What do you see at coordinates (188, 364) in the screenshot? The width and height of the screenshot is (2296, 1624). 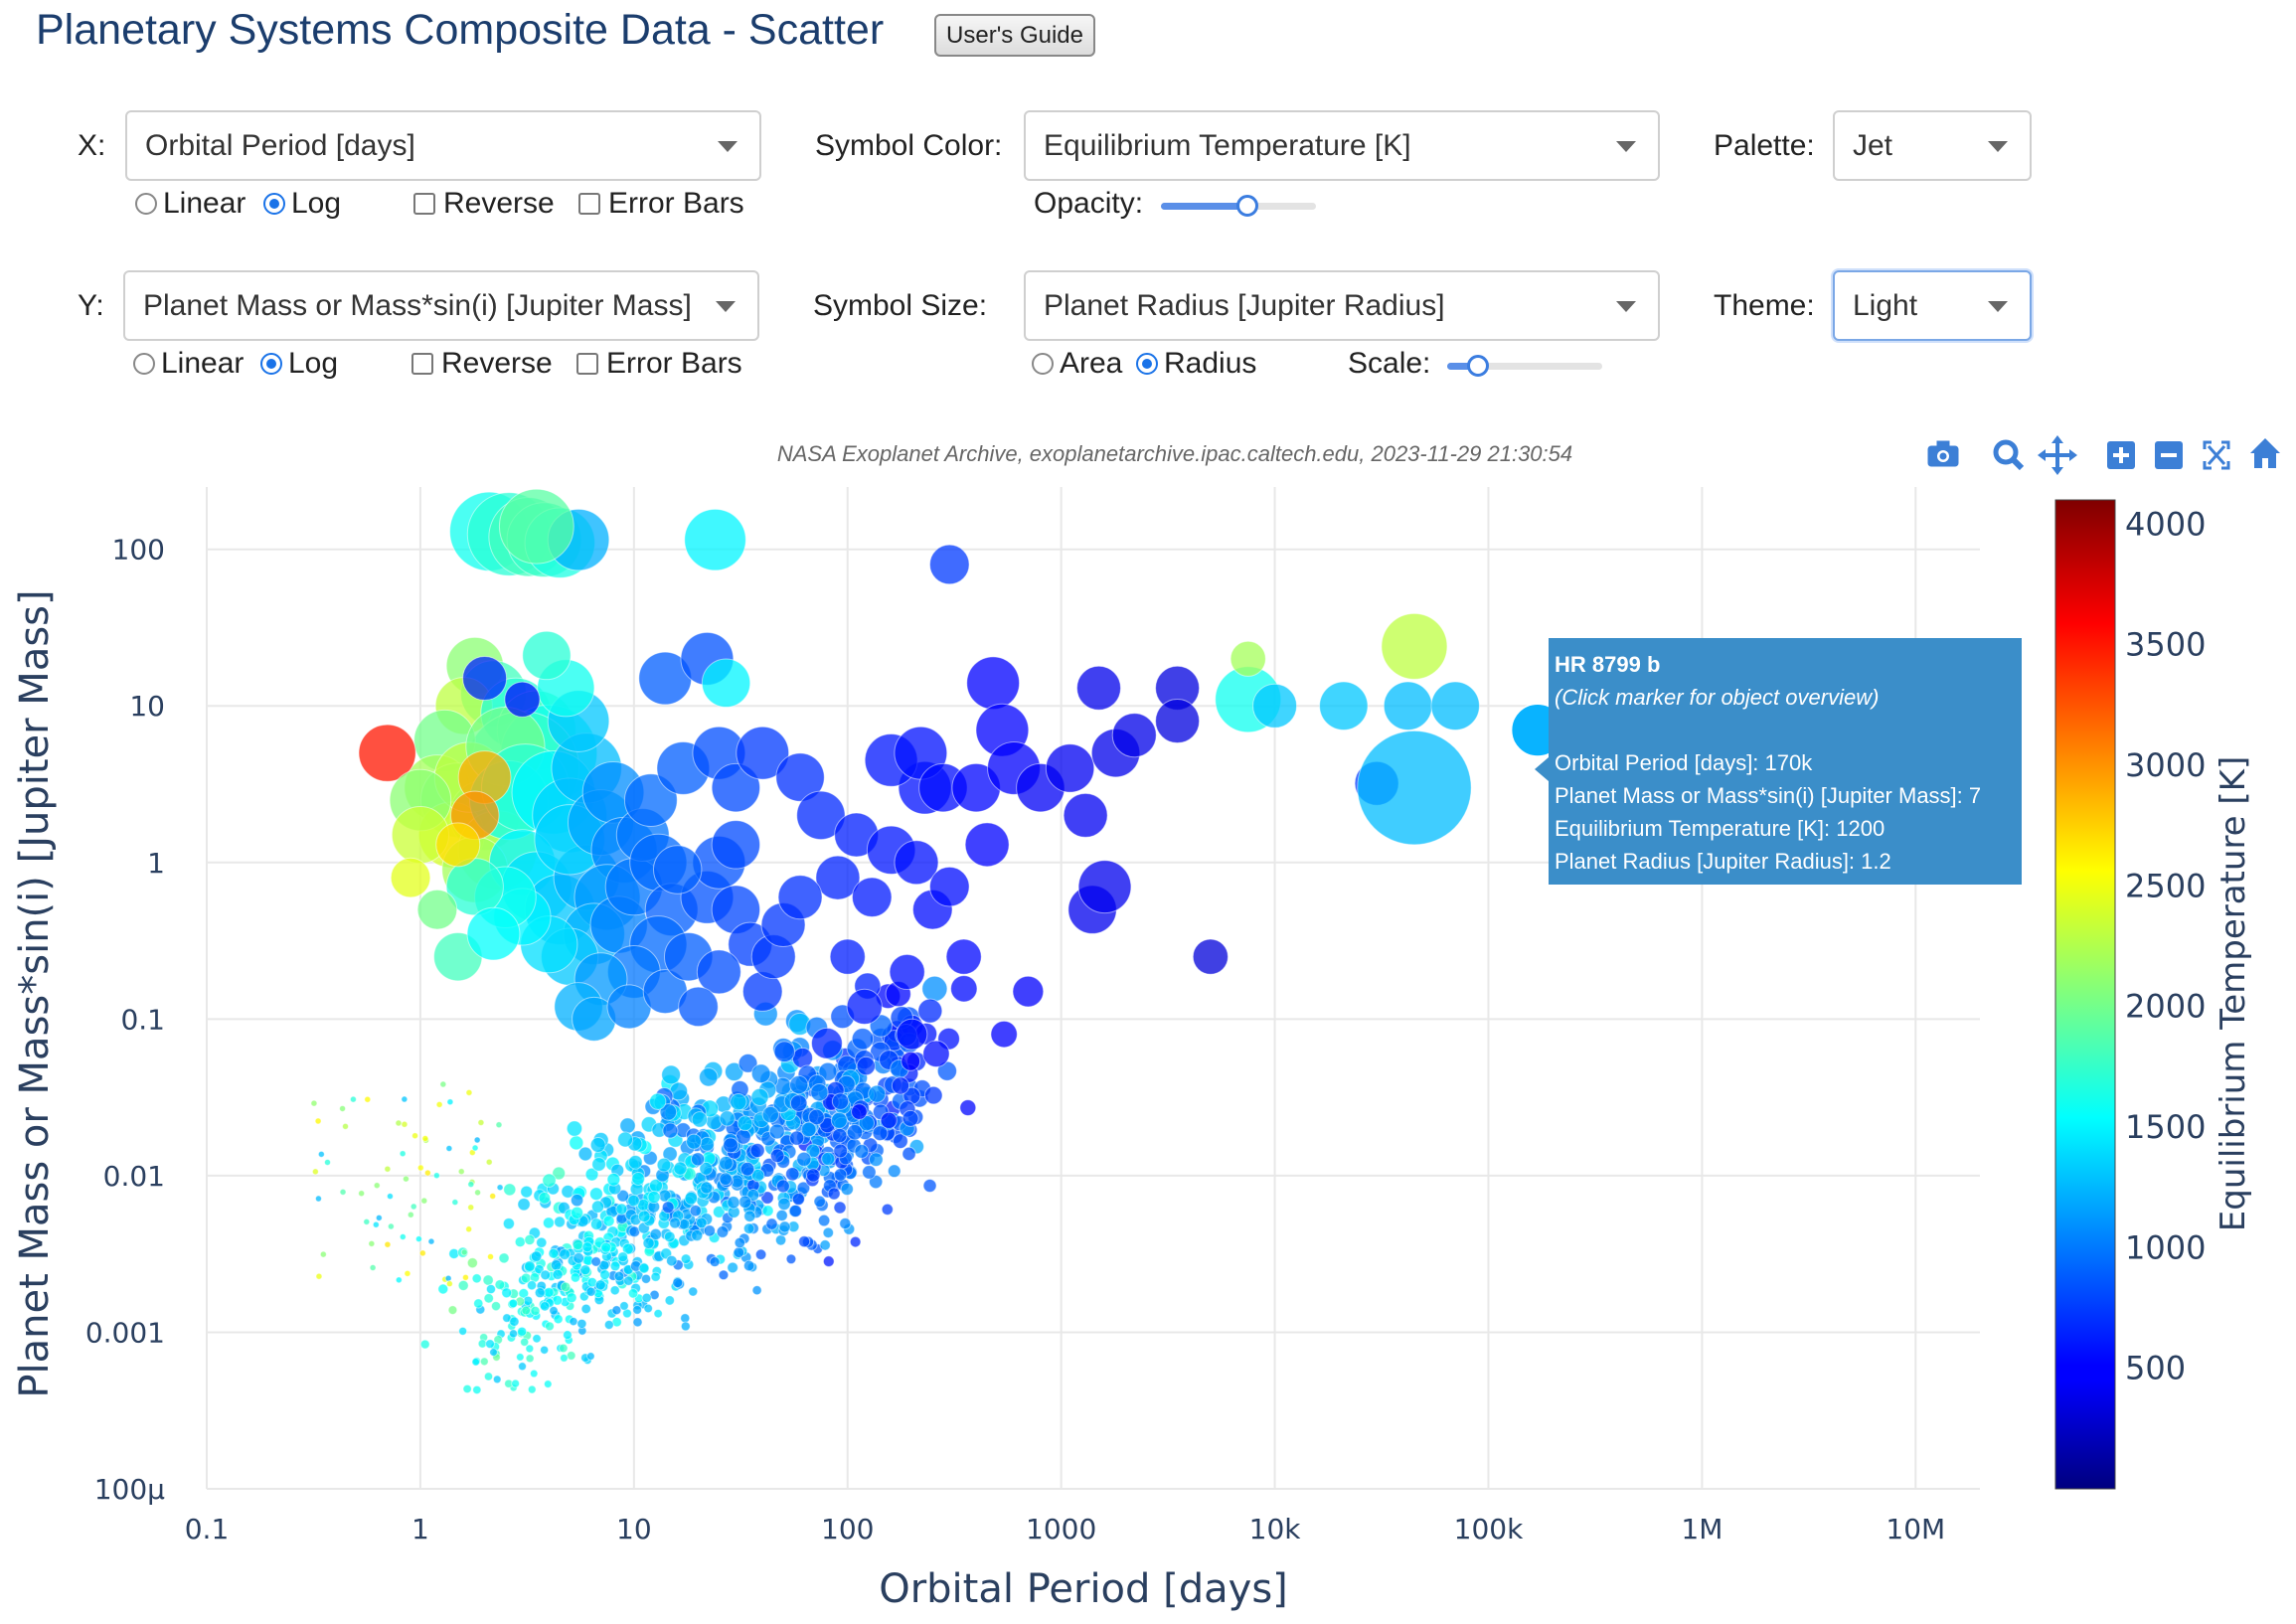 I see `y-linear-option: Linear` at bounding box center [188, 364].